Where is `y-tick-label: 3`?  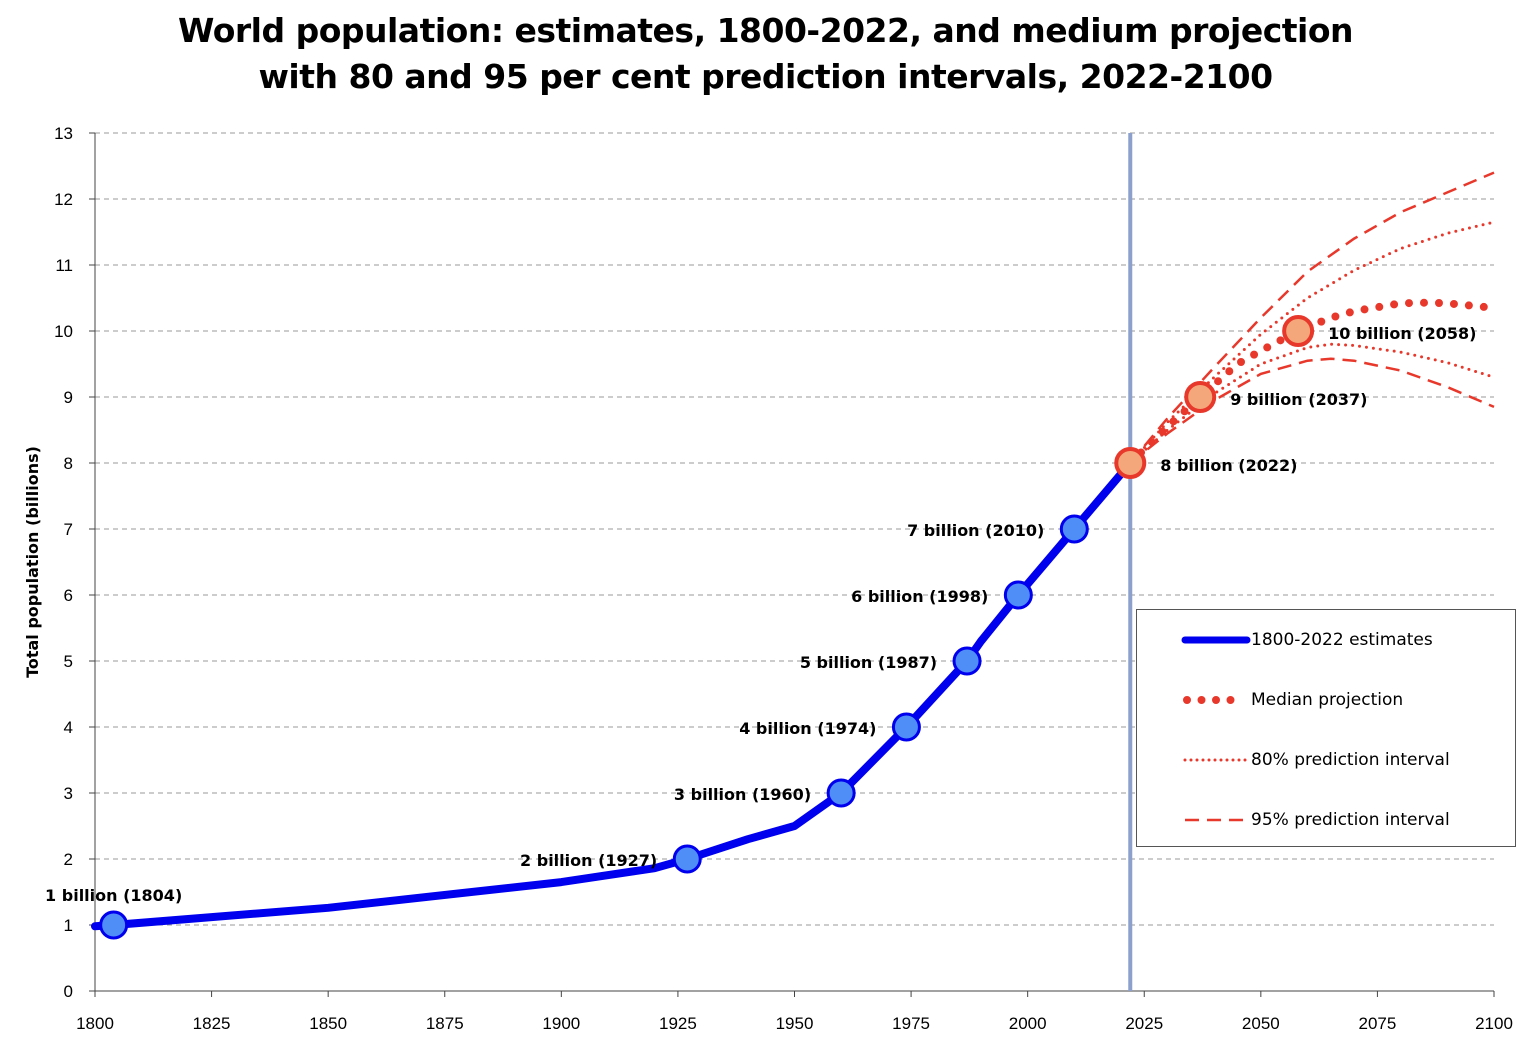 y-tick-label: 3 is located at coordinates (68, 793).